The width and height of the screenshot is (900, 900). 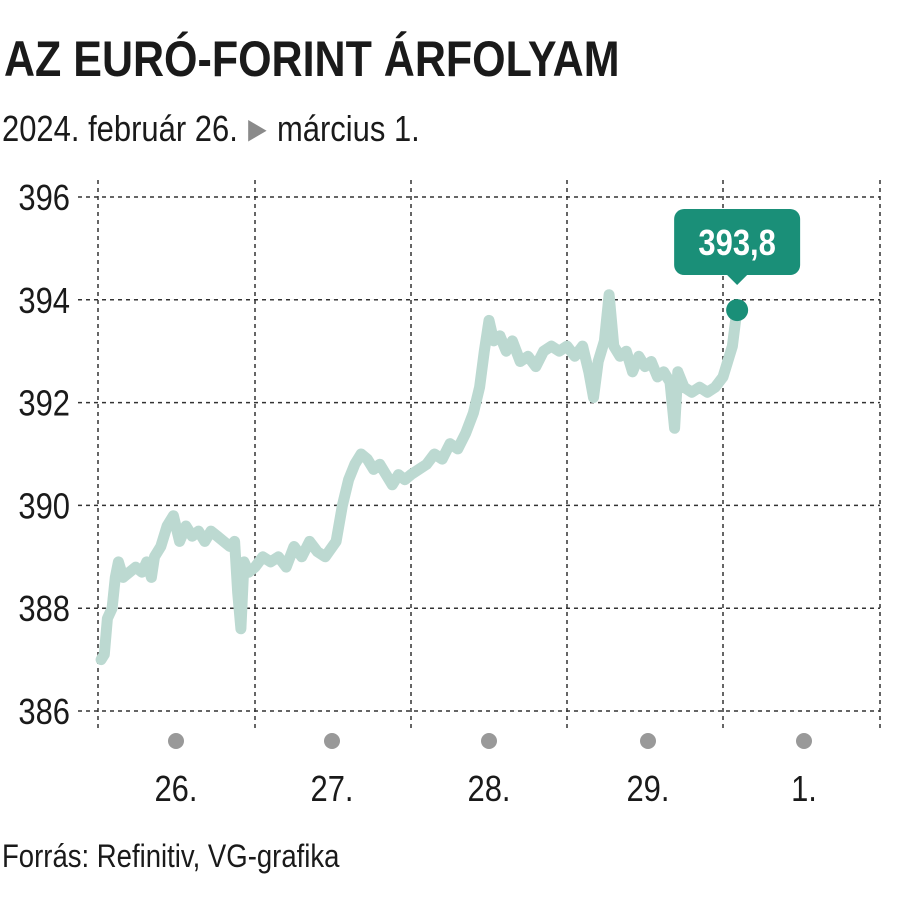 What do you see at coordinates (44, 405) in the screenshot?
I see `y-tick-label: 392` at bounding box center [44, 405].